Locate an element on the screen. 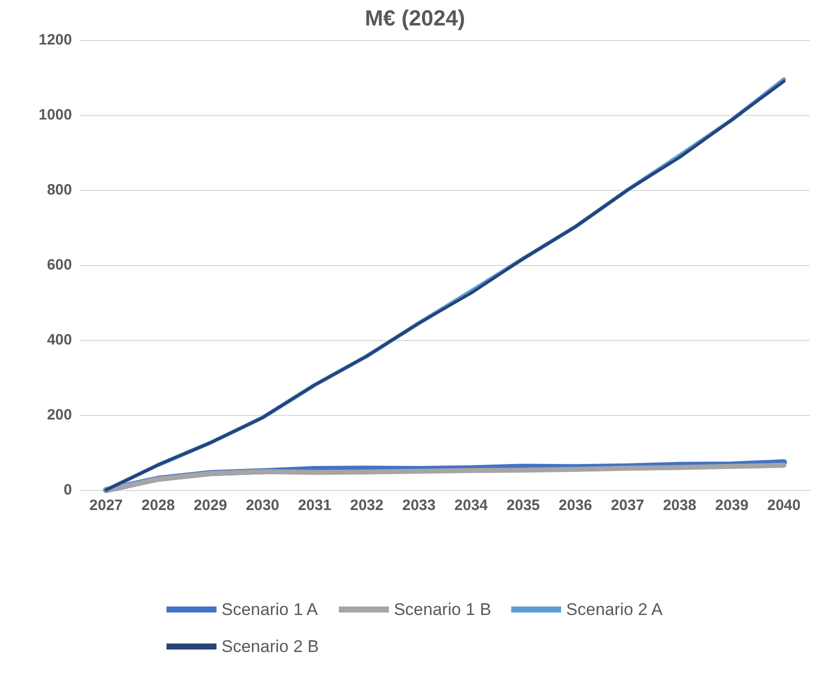 This screenshot has height=675, width=830. y-tick-label: 200 is located at coordinates (59, 415).